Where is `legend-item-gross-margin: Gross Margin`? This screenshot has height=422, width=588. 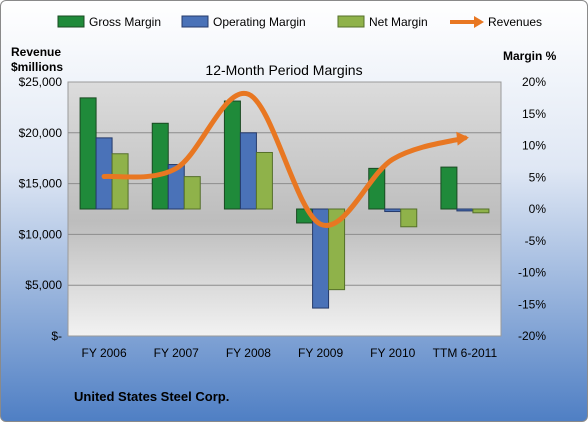
legend-item-gross-margin: Gross Margin is located at coordinates (109, 22).